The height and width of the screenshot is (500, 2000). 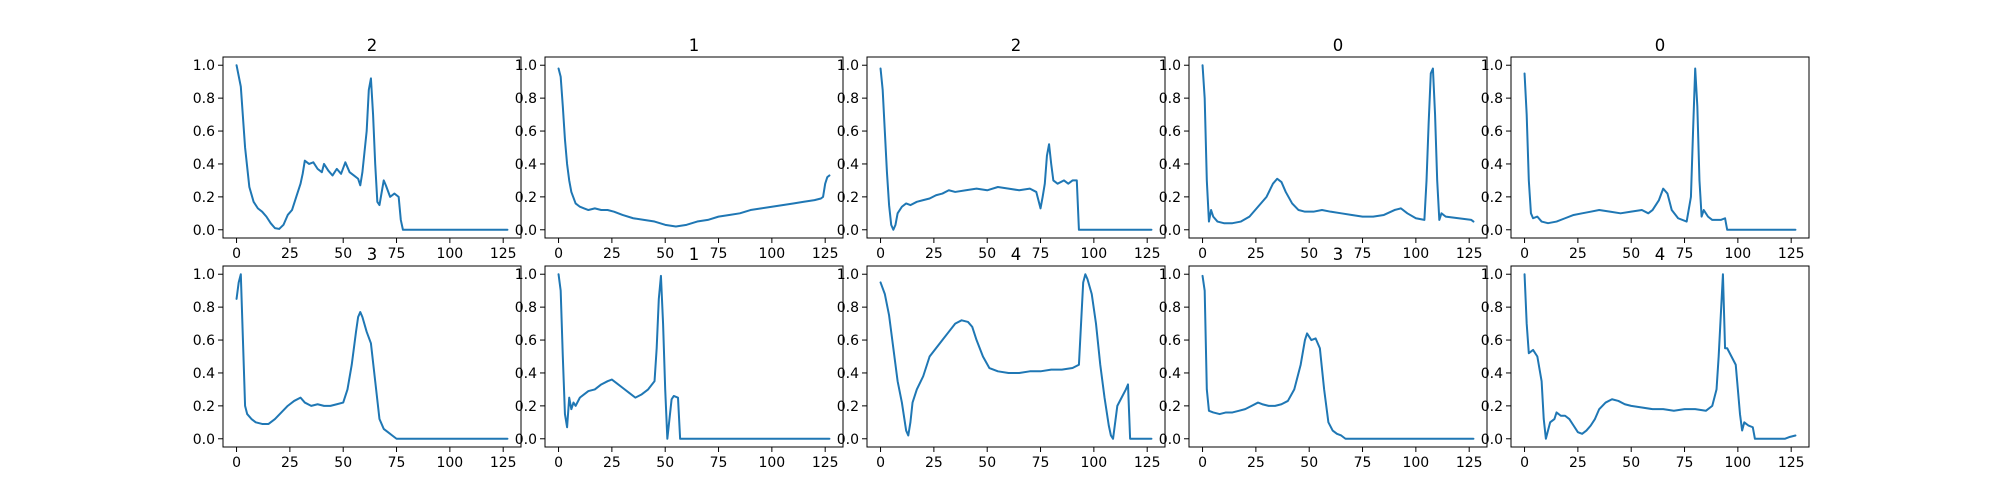 What do you see at coordinates (372, 254) in the screenshot?
I see `chart-title: 3` at bounding box center [372, 254].